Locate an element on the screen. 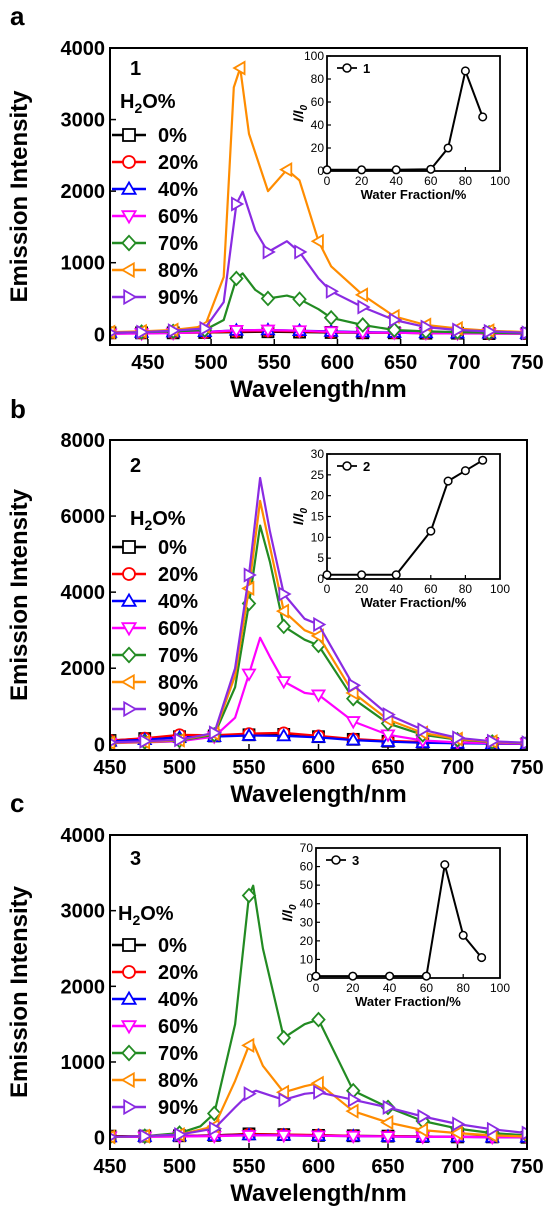  sample-label: 3 is located at coordinates (135, 859).